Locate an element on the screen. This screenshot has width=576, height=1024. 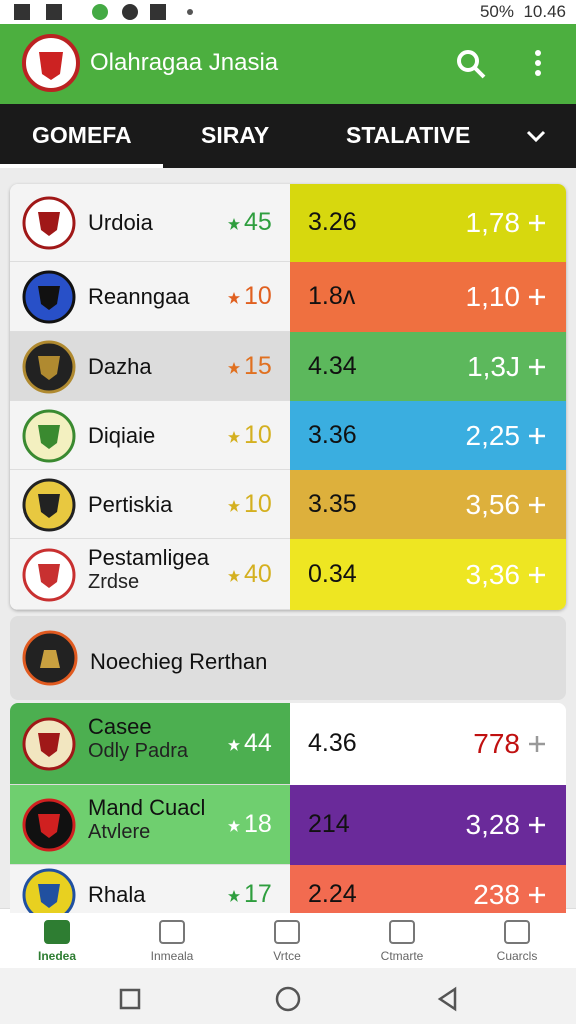
odds: 4.34 is located at coordinates (332, 365).